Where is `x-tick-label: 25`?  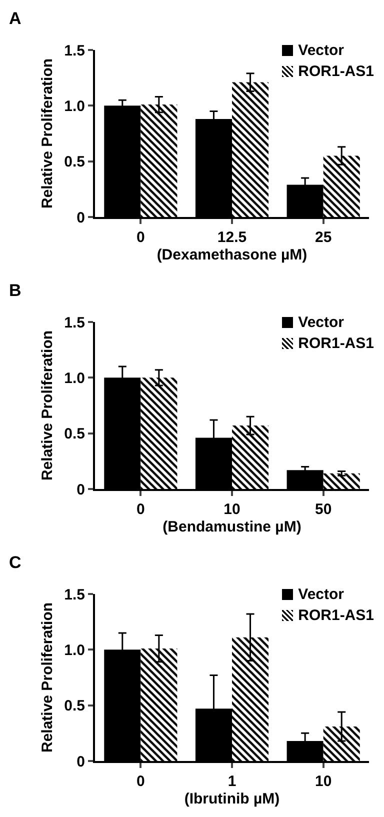
x-tick-label: 25 is located at coordinates (323, 237).